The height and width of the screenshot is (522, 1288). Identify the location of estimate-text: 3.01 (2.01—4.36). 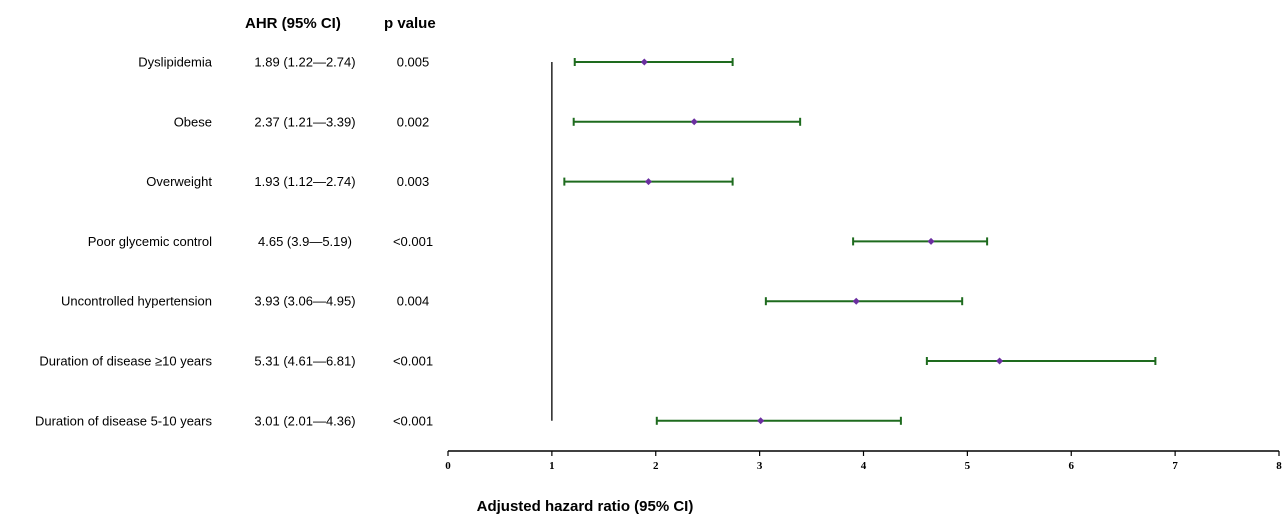
(304, 420).